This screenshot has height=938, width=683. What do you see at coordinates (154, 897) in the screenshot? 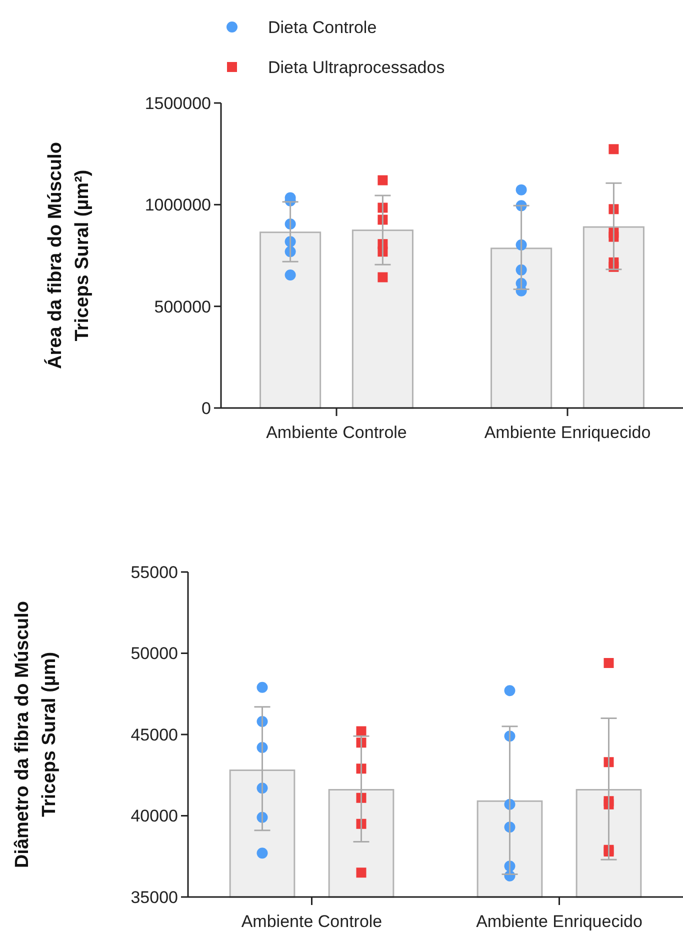
I see `y-tick-label: 35000` at bounding box center [154, 897].